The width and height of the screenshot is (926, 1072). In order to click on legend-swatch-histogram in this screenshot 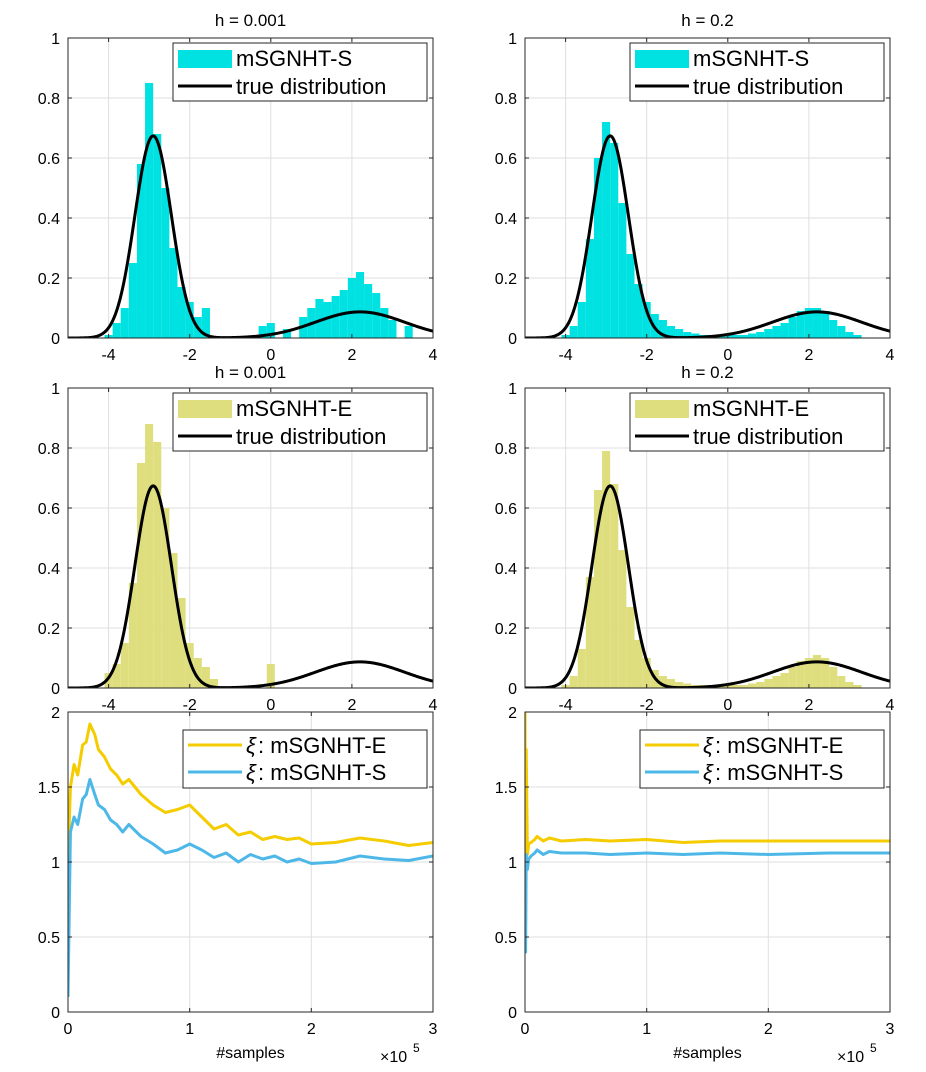, I will do `click(205, 409)`.